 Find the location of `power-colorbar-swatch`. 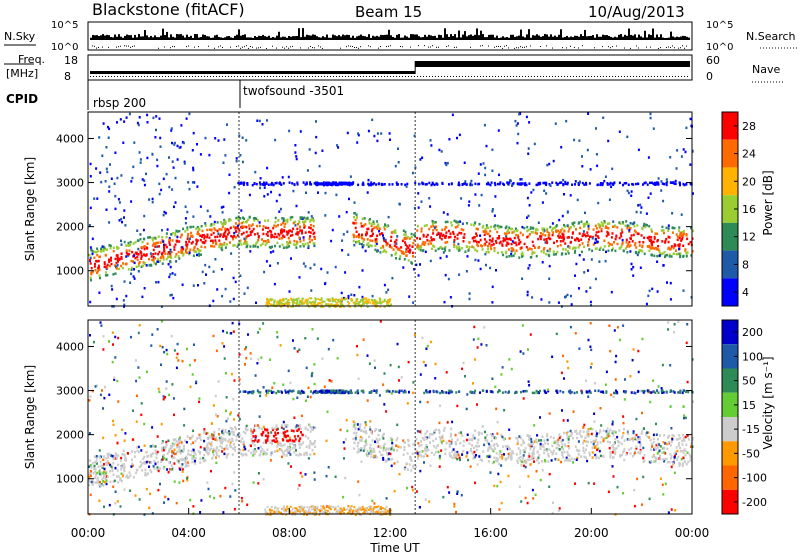

power-colorbar-swatch is located at coordinates (730, 292).